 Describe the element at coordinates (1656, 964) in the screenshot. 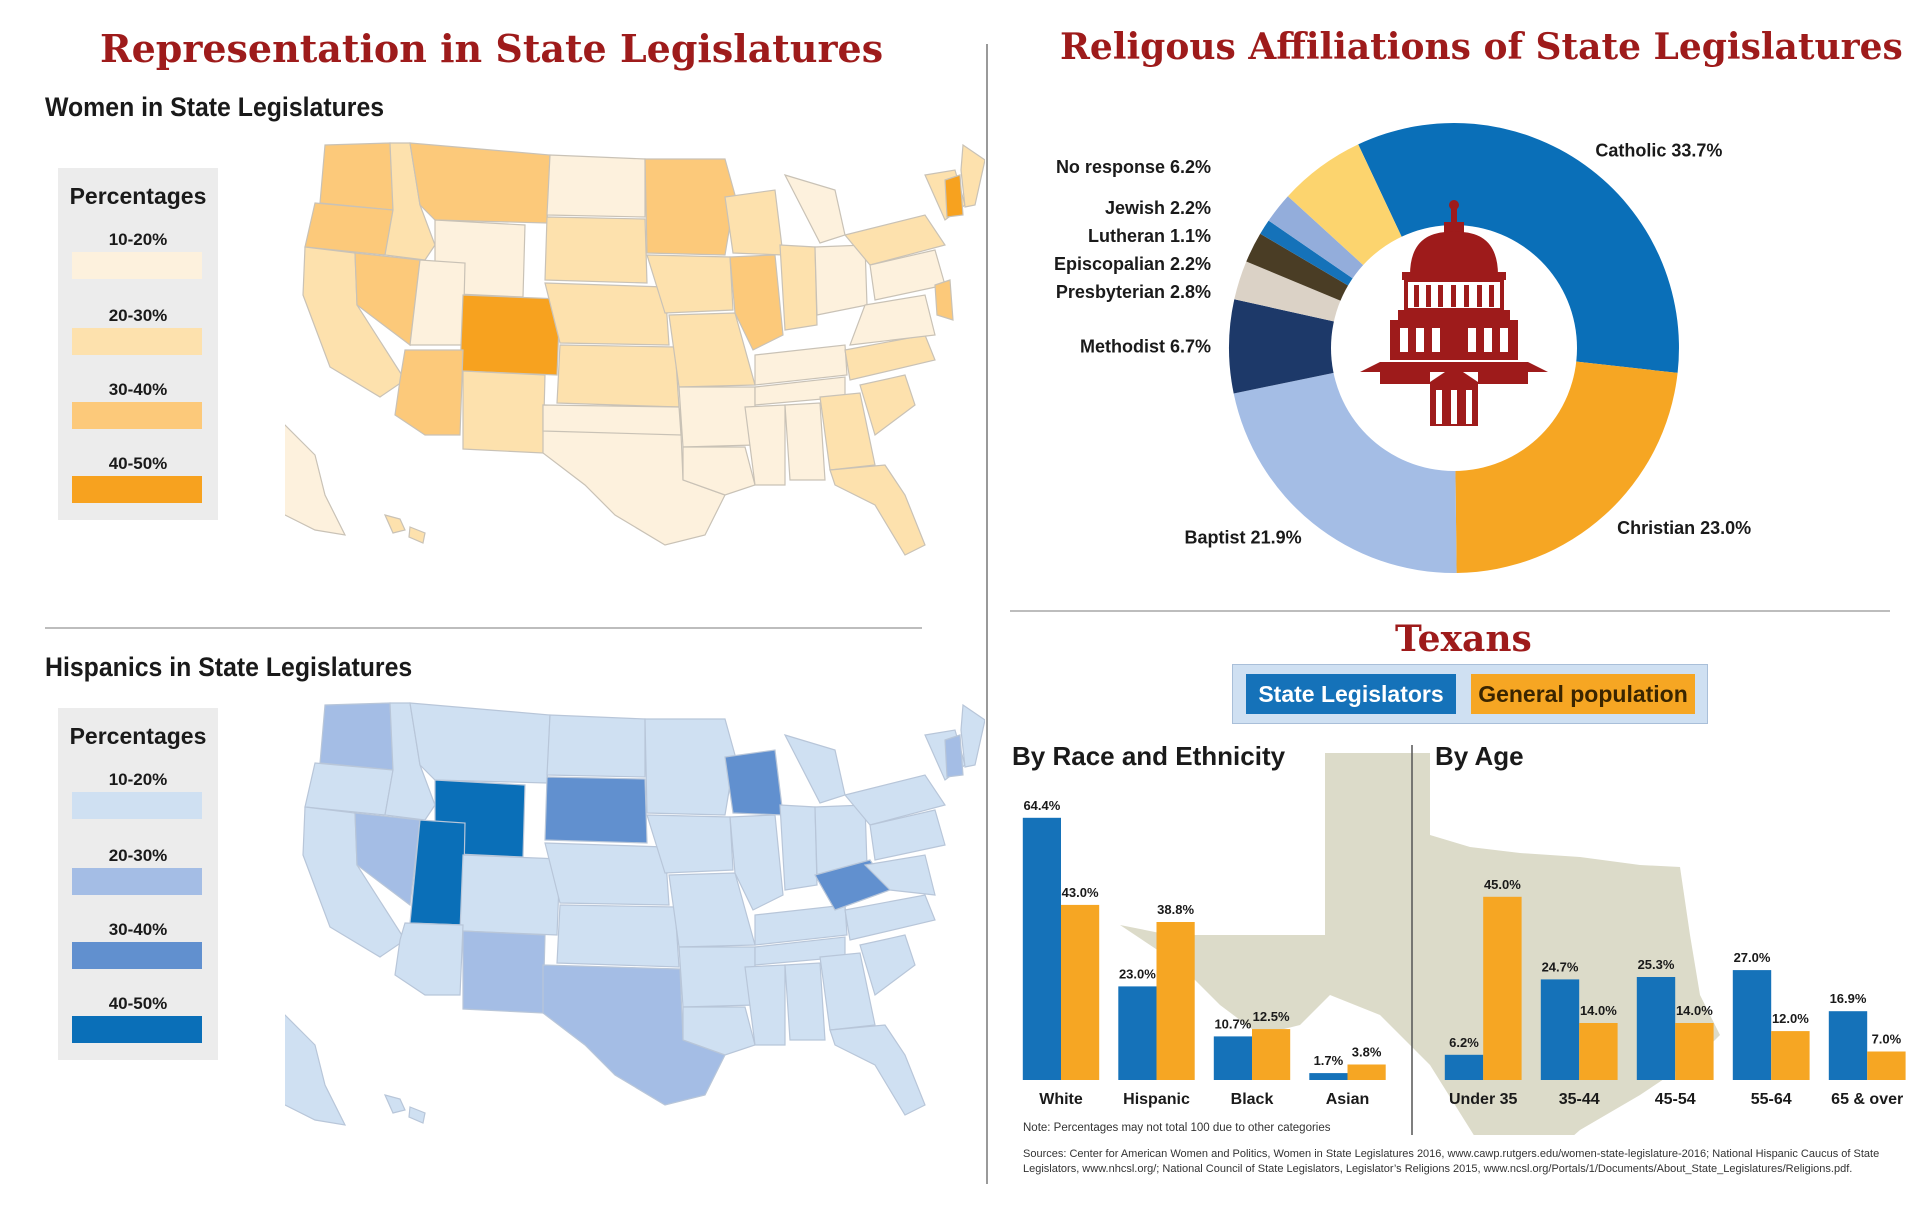

I see `bar-value-label: 25.3%` at that location.